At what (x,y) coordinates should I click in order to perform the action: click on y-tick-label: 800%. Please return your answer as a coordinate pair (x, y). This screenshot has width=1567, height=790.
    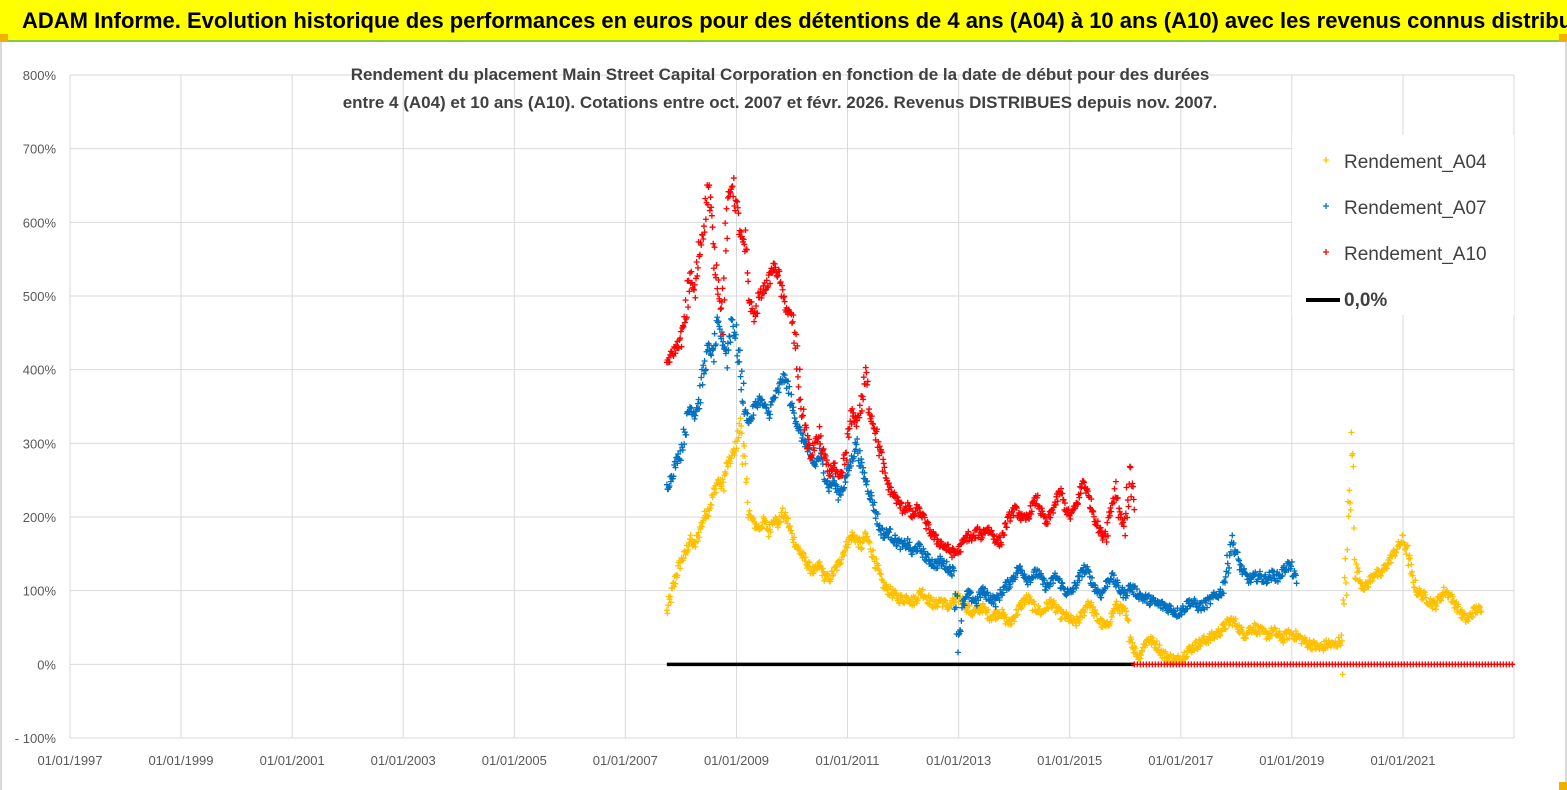
    Looking at the image, I should click on (40, 75).